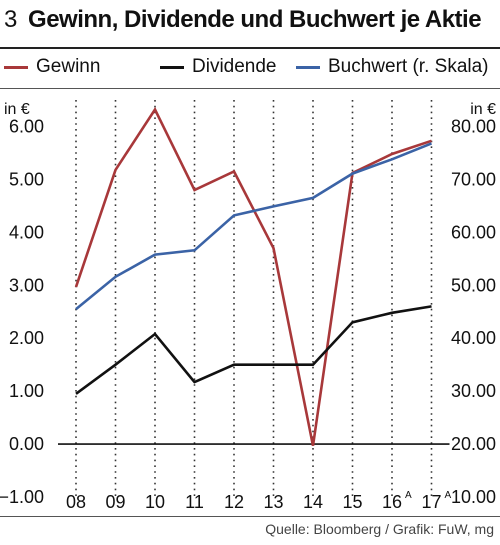 The height and width of the screenshot is (545, 500). What do you see at coordinates (16, 67) in the screenshot?
I see `legend-swatch-gewinn` at bounding box center [16, 67].